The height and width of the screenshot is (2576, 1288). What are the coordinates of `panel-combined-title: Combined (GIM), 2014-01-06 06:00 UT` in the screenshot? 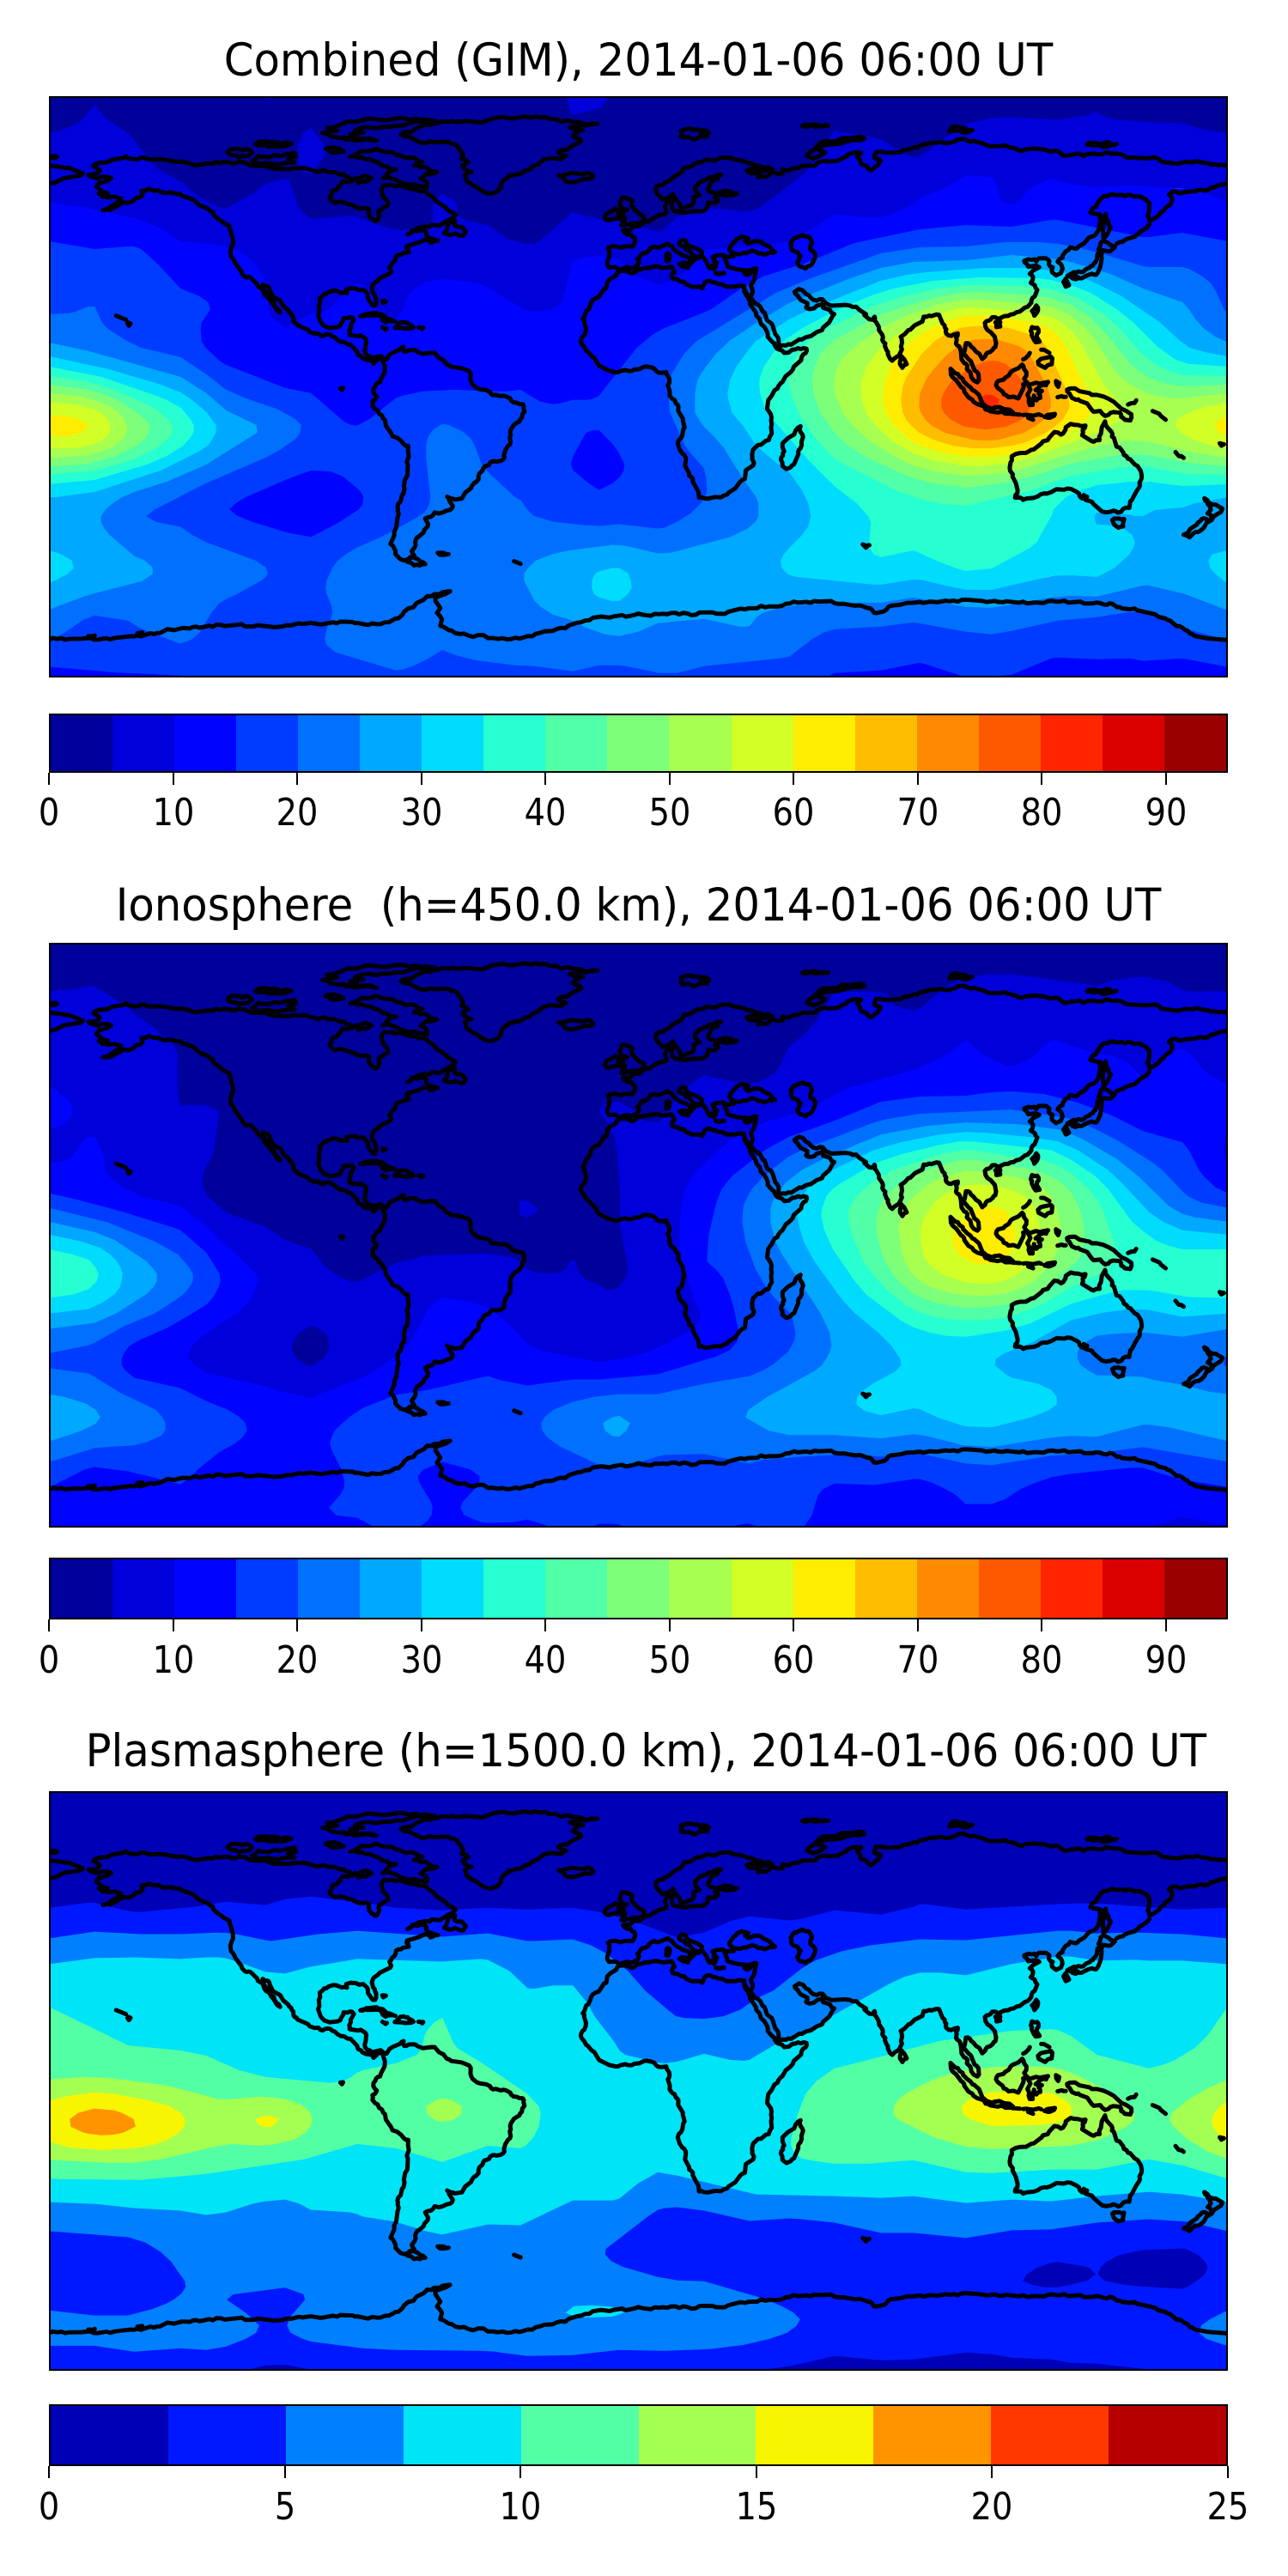 It's located at (638, 61).